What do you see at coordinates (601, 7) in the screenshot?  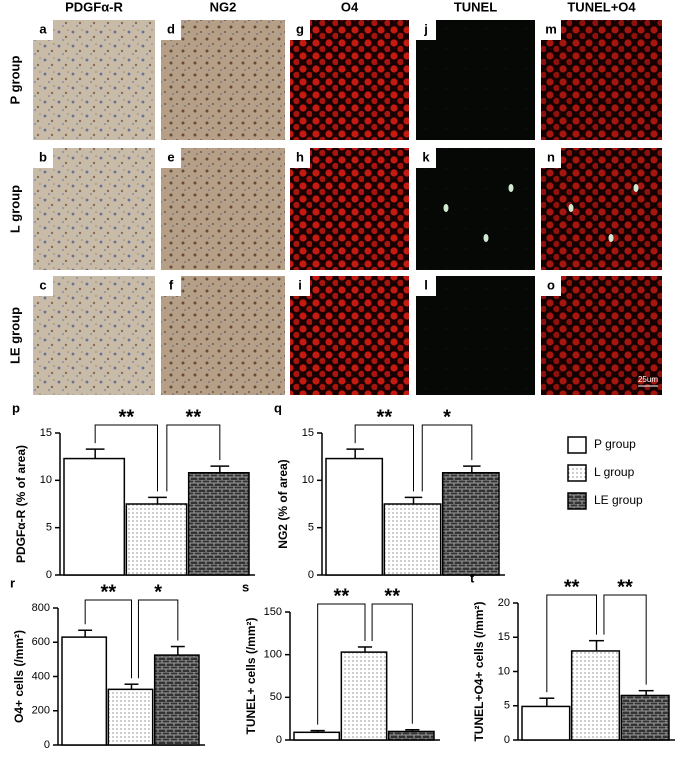 I see `column-header: TUNEL+O4` at bounding box center [601, 7].